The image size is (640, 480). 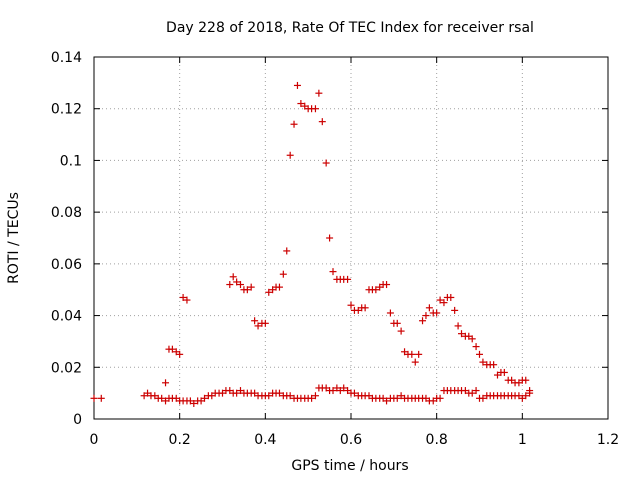 What do you see at coordinates (66, 265) in the screenshot?
I see `y-tick-label: 0.06` at bounding box center [66, 265].